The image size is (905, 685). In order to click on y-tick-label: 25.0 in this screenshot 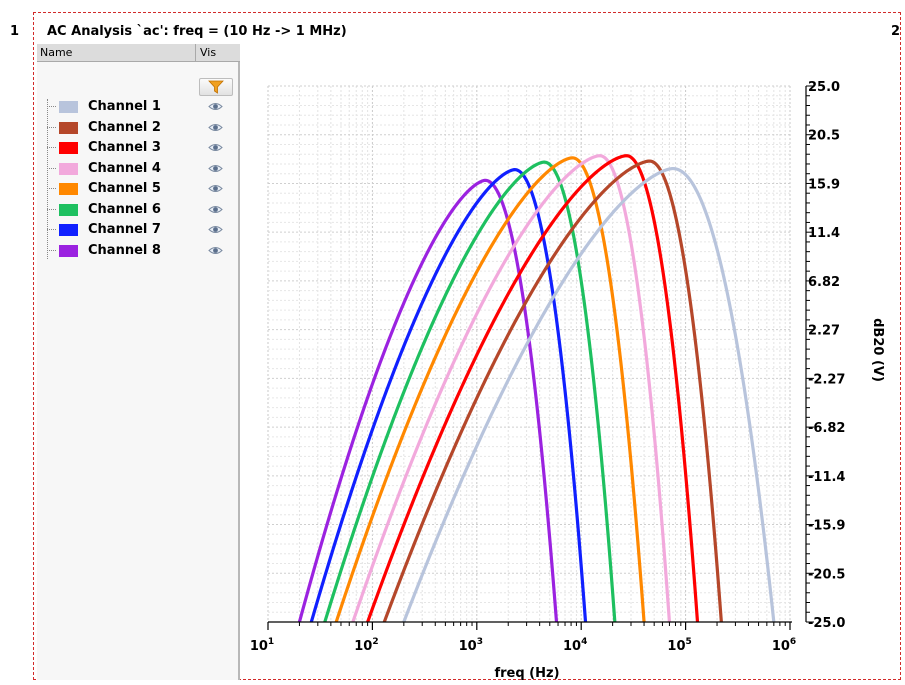, I will do `click(824, 87)`.